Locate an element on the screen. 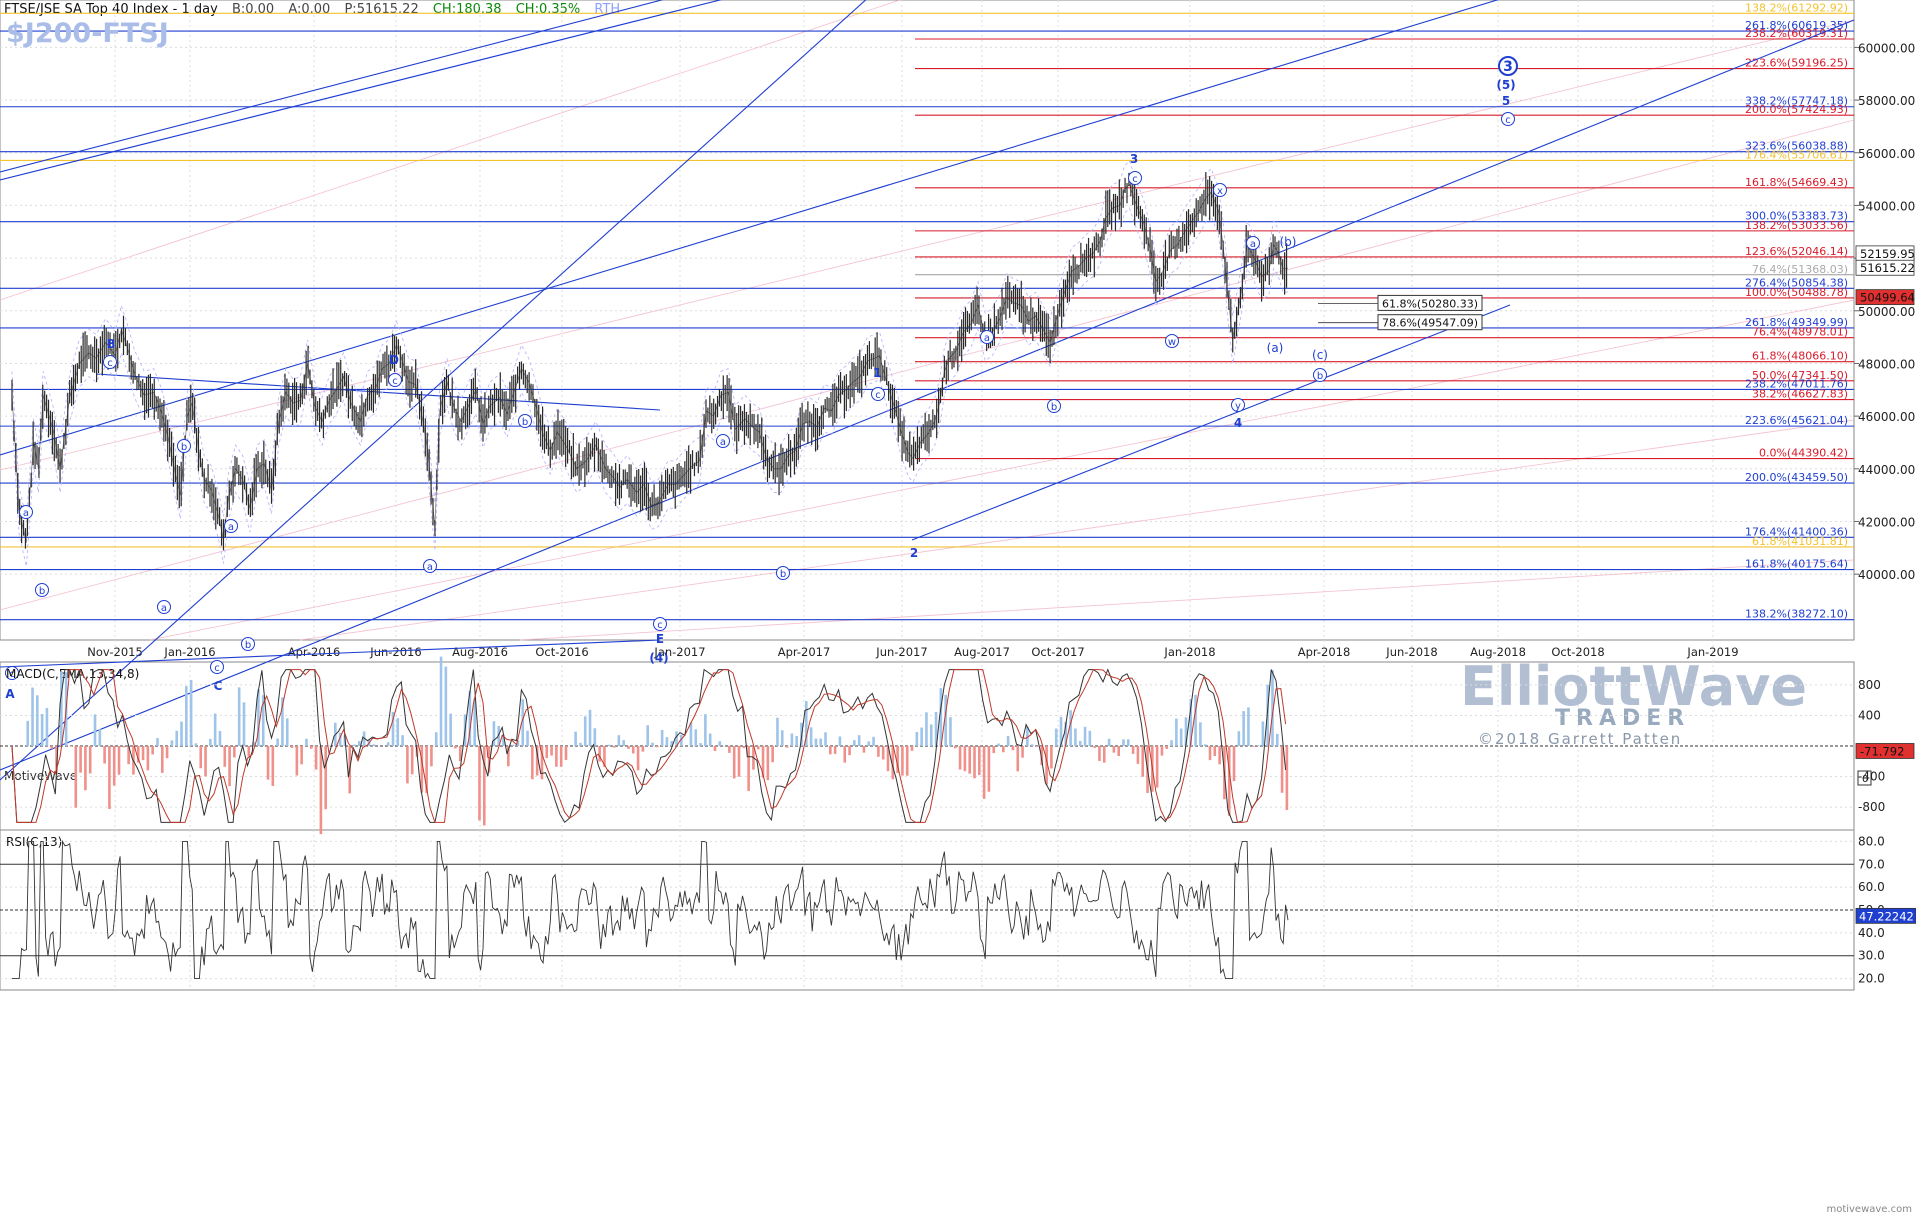  wave-label-b: b is located at coordinates (42, 591).